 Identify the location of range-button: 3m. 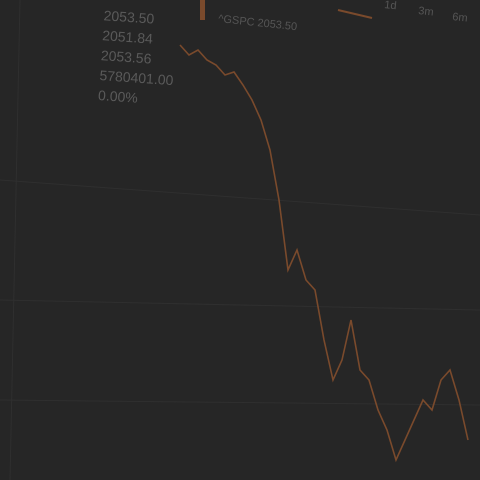
(426, 12).